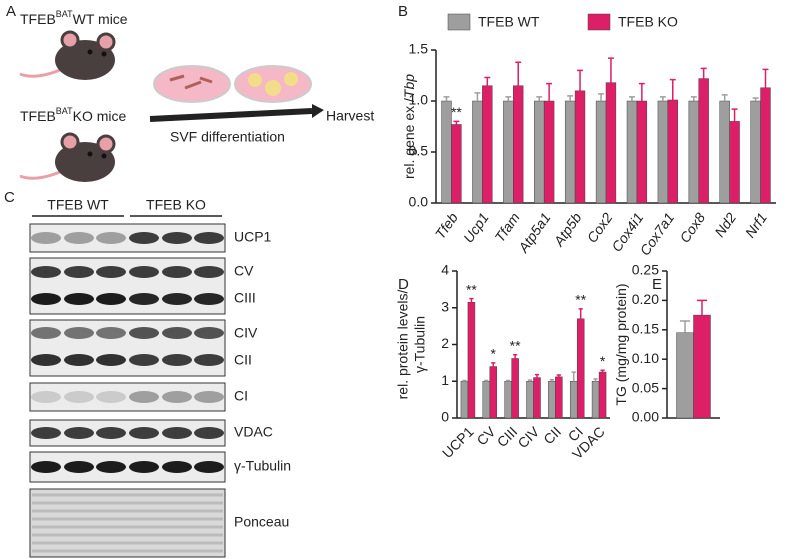  I want to click on x-tick-label: Atp5b, so click(567, 229).